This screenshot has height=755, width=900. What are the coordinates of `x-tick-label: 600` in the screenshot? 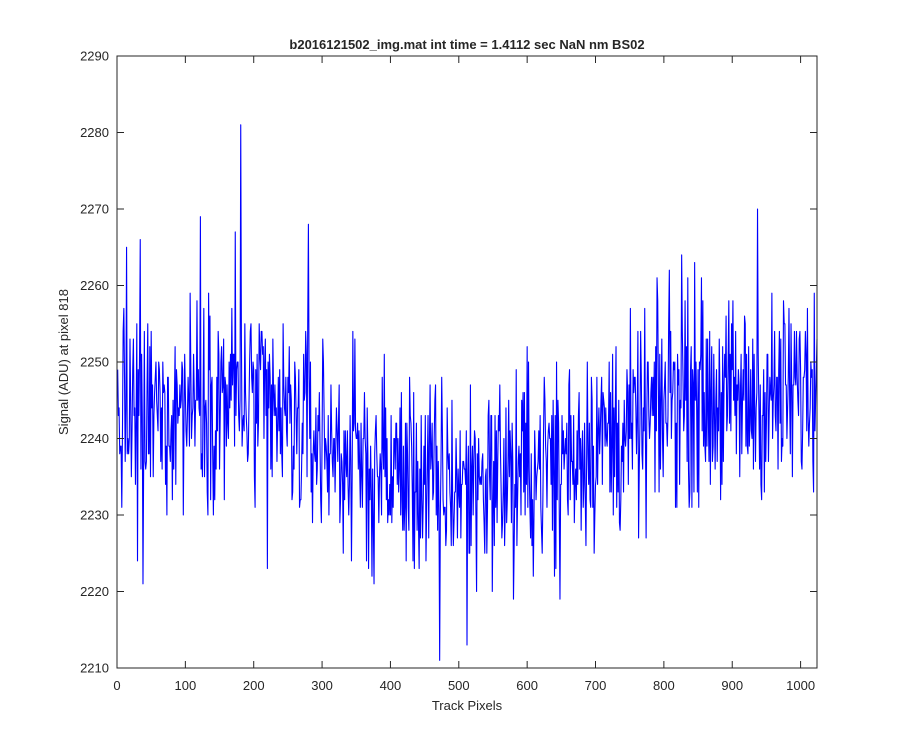 It's located at (527, 685).